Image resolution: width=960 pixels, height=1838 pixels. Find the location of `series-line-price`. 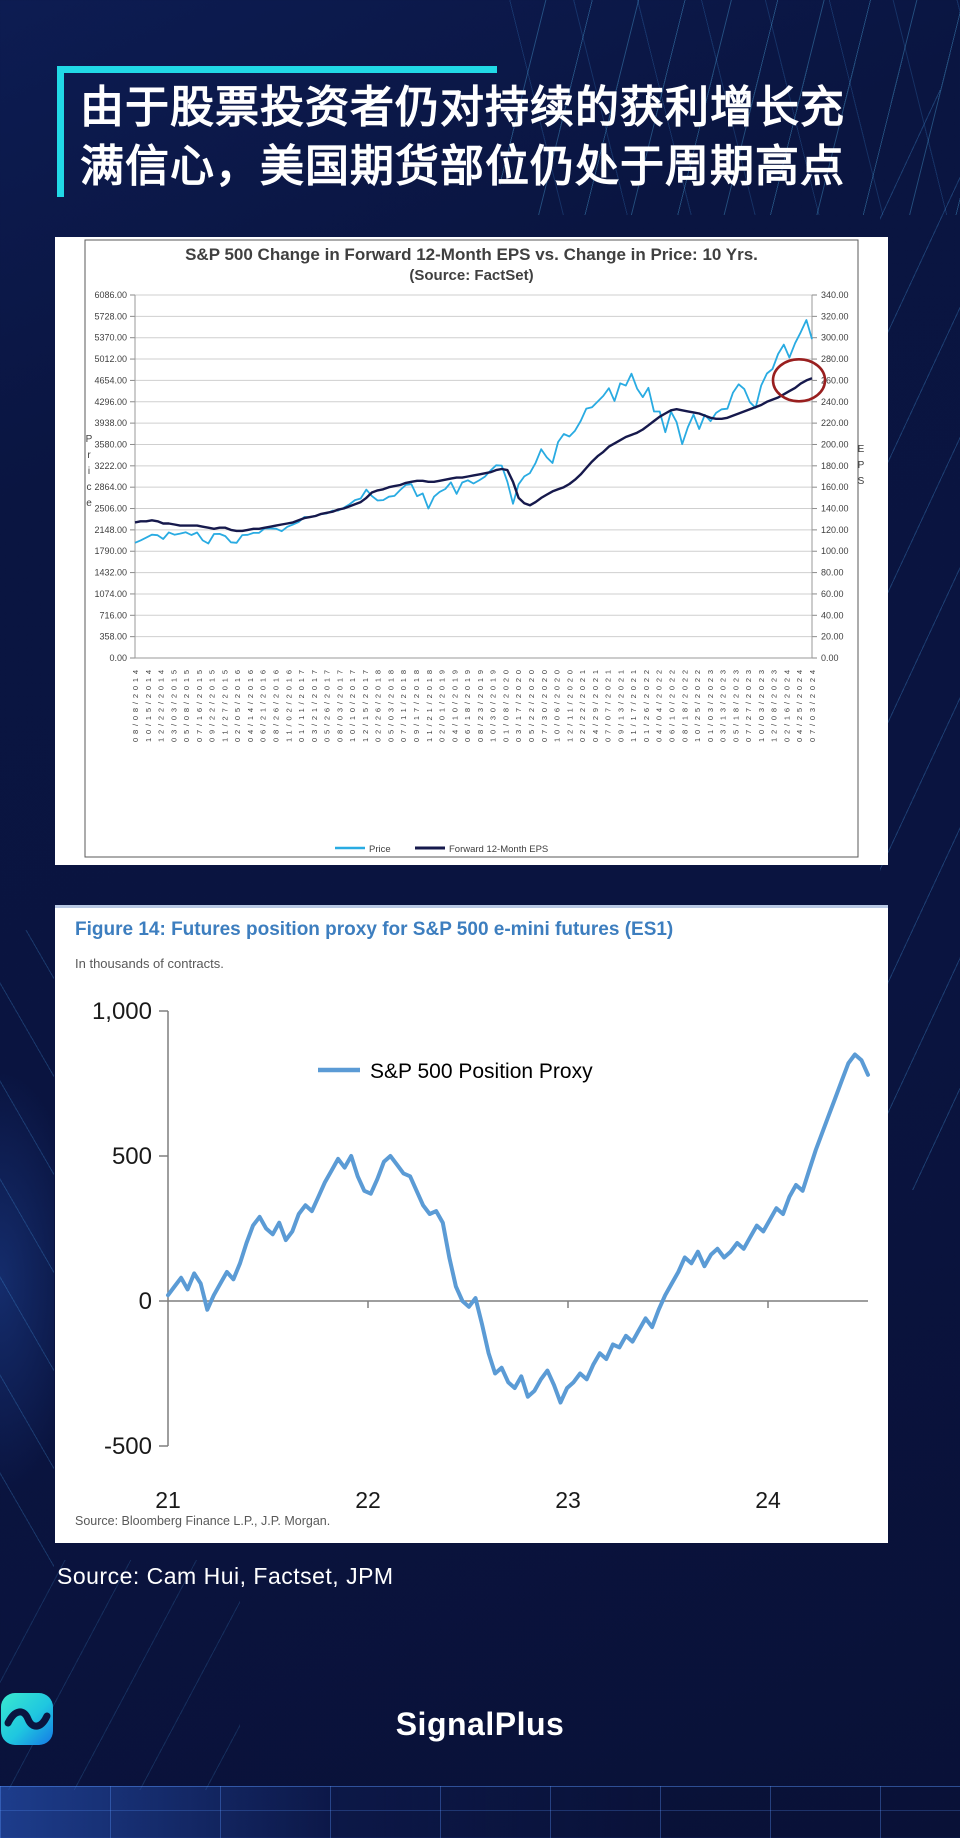

series-line-price is located at coordinates (473, 432).